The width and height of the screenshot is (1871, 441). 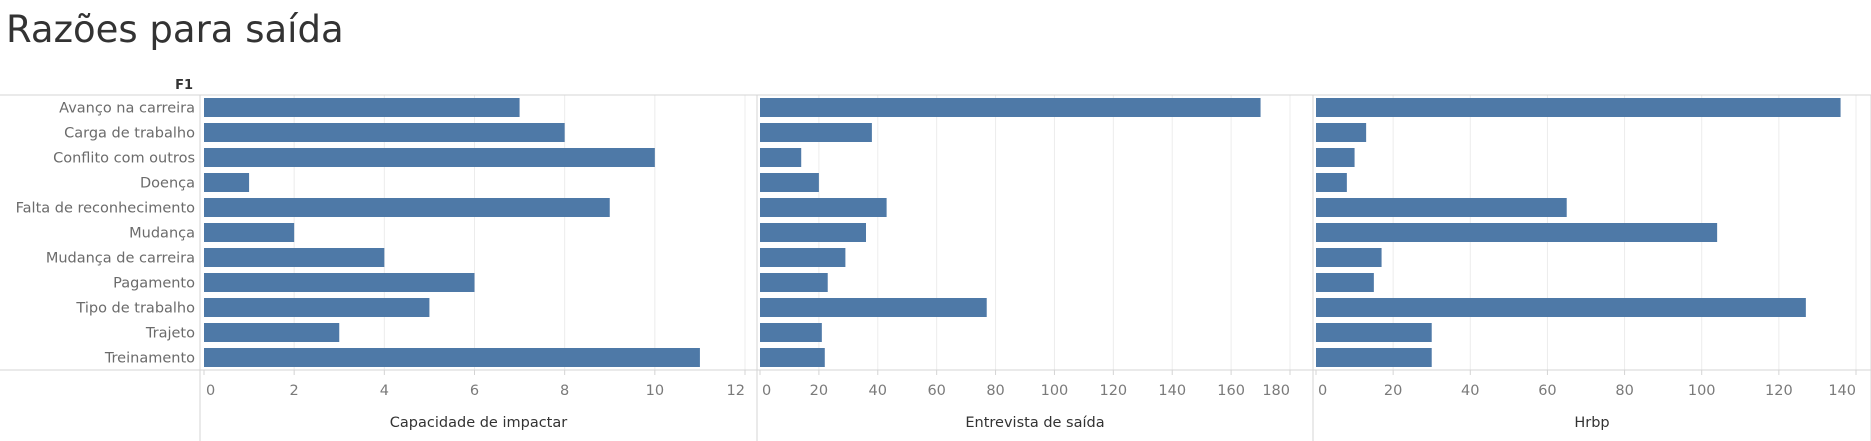 I want to click on panel-axis-title: Hrbp, so click(x=1591, y=423).